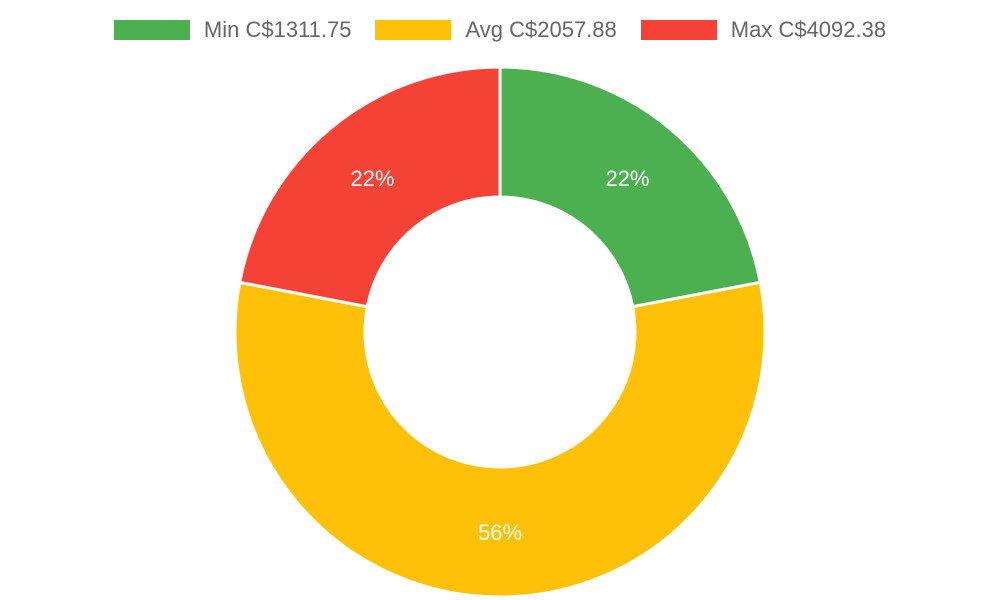 The height and width of the screenshot is (600, 1000). I want to click on legend-item-max: Max C$4092.38, so click(763, 30).